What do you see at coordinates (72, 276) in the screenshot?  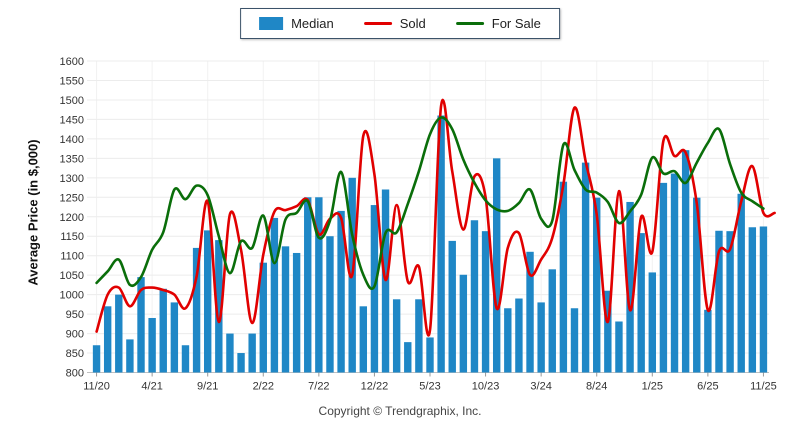 I see `y-tick-label: 1050` at bounding box center [72, 276].